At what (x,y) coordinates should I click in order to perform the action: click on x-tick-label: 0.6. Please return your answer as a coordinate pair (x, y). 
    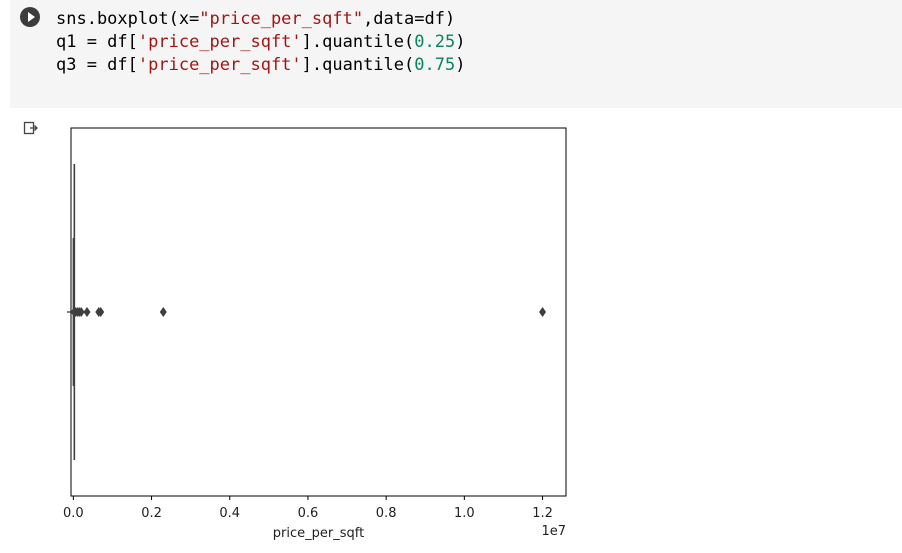
    Looking at the image, I should click on (308, 513).